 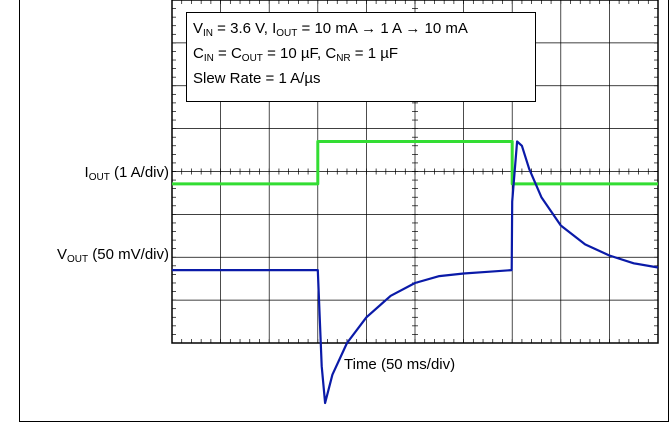 I want to click on x-axis-label: Time (50 ms/div), so click(x=400, y=364).